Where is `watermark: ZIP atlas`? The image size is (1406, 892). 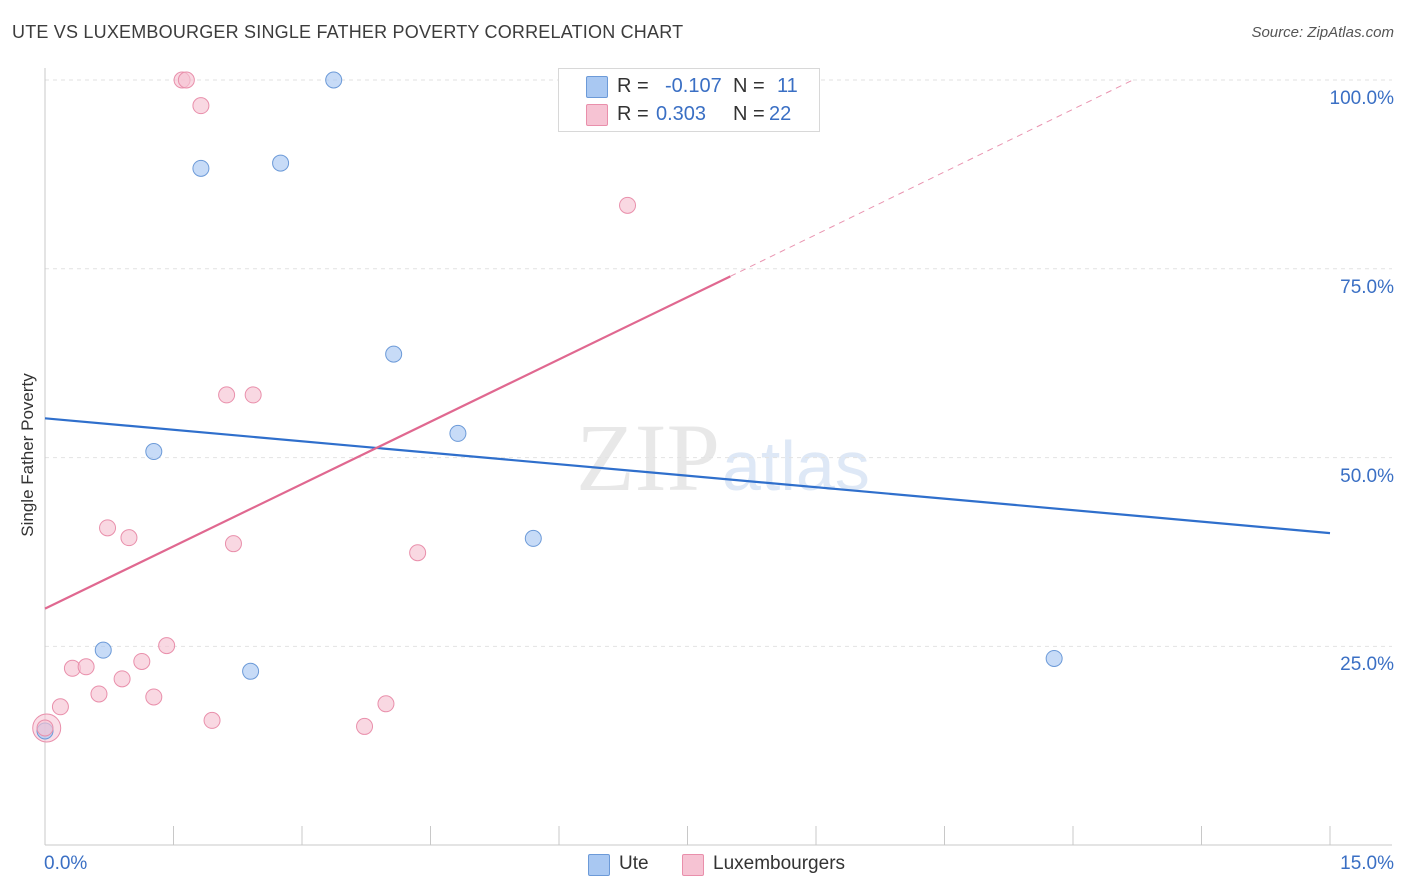 watermark: ZIP atlas is located at coordinates (723, 457).